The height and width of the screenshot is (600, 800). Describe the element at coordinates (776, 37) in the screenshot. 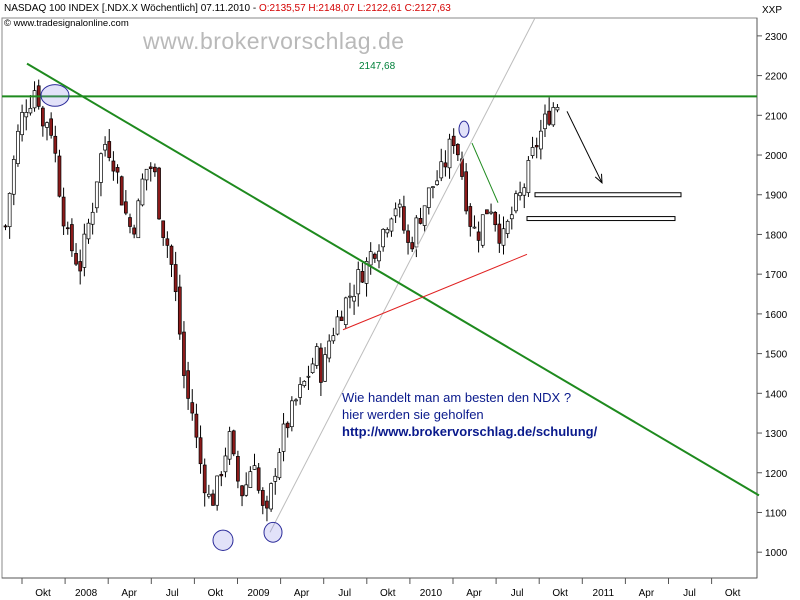

I see `y-tick-label: 2300` at that location.